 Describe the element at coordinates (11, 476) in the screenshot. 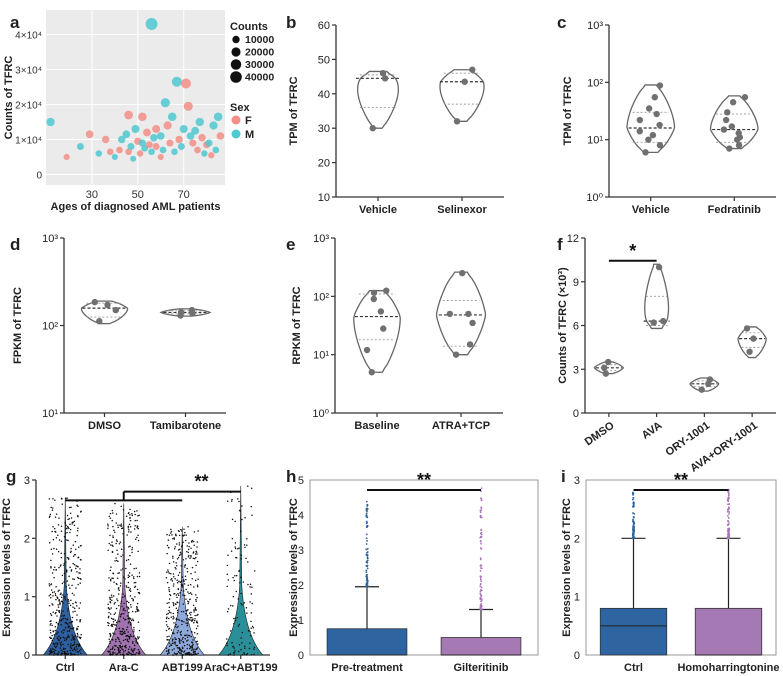

I see `panel-label-g: g` at that location.